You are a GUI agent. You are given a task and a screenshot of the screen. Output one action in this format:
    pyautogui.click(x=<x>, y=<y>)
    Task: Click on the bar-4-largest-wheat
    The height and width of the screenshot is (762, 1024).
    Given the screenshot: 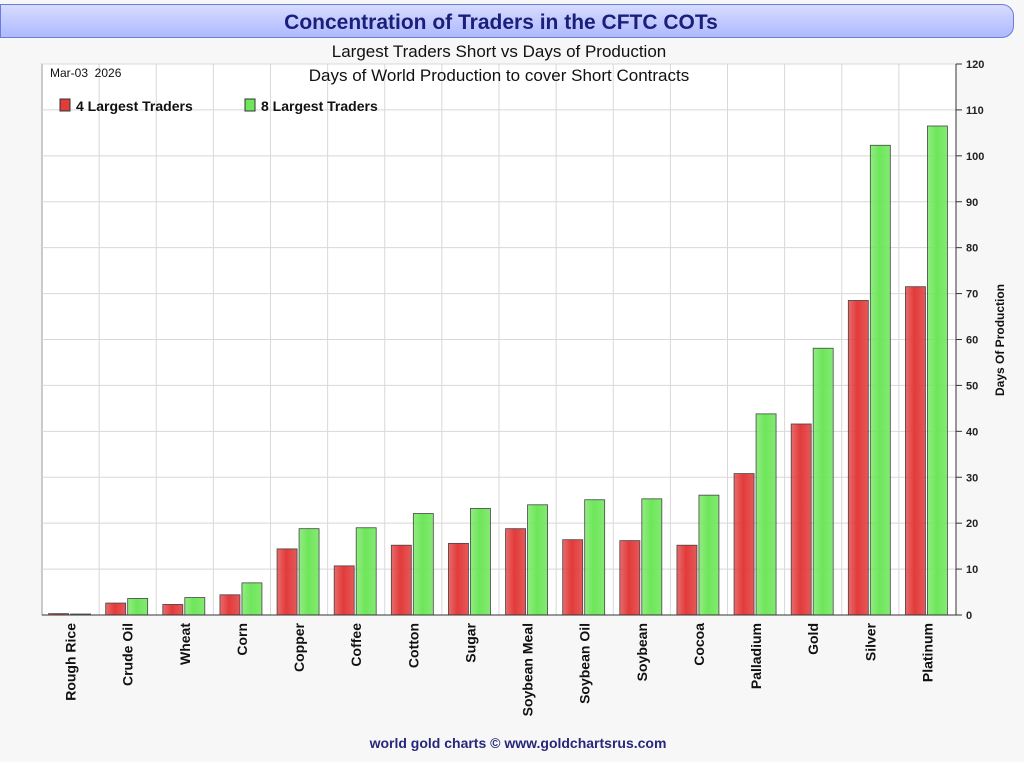 What is the action you would take?
    pyautogui.click(x=173, y=610)
    